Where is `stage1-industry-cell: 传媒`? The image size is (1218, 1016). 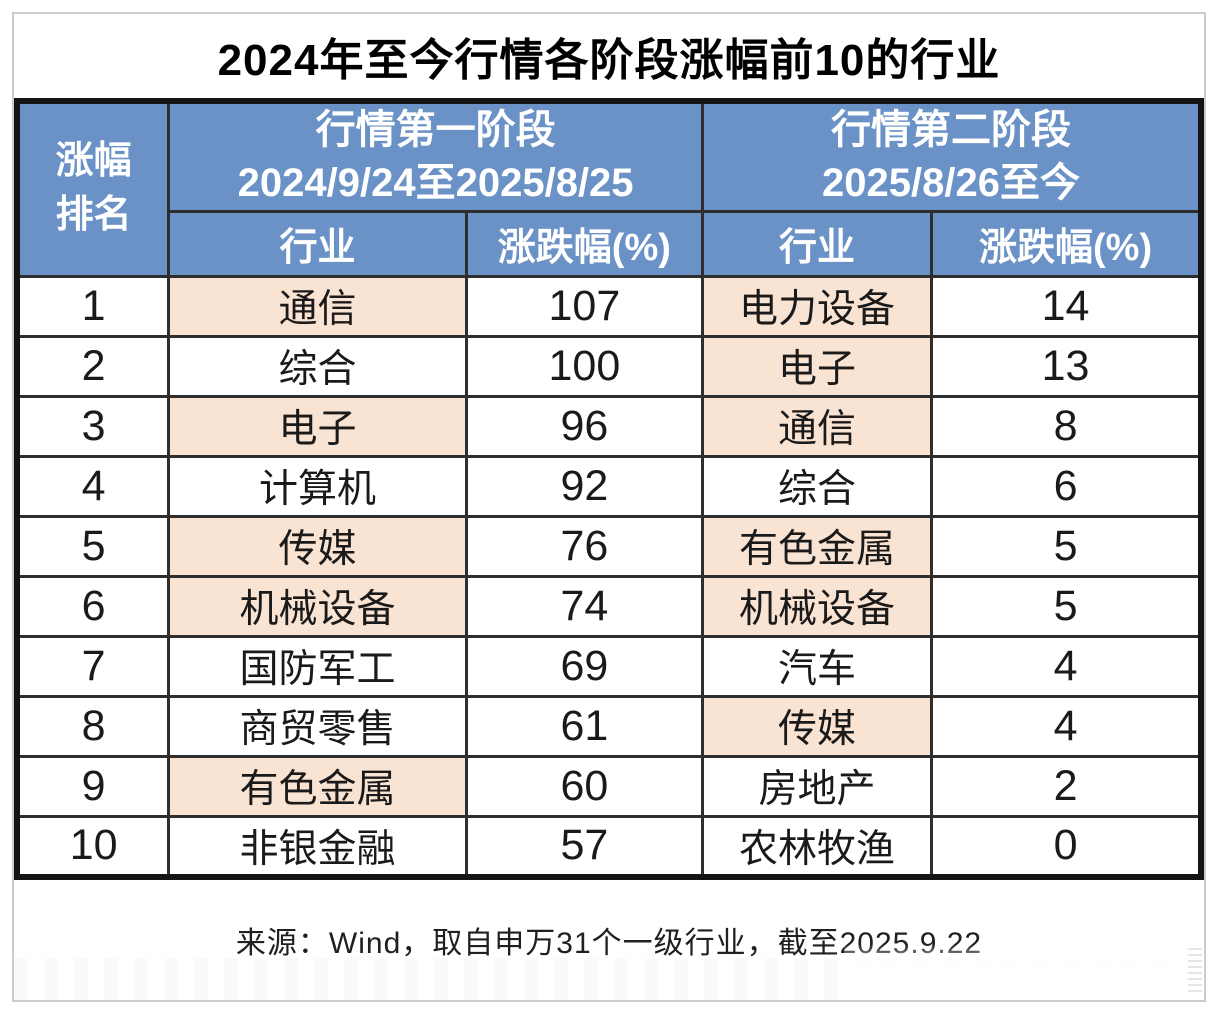
stage1-industry-cell: 传媒 is located at coordinates (317, 546).